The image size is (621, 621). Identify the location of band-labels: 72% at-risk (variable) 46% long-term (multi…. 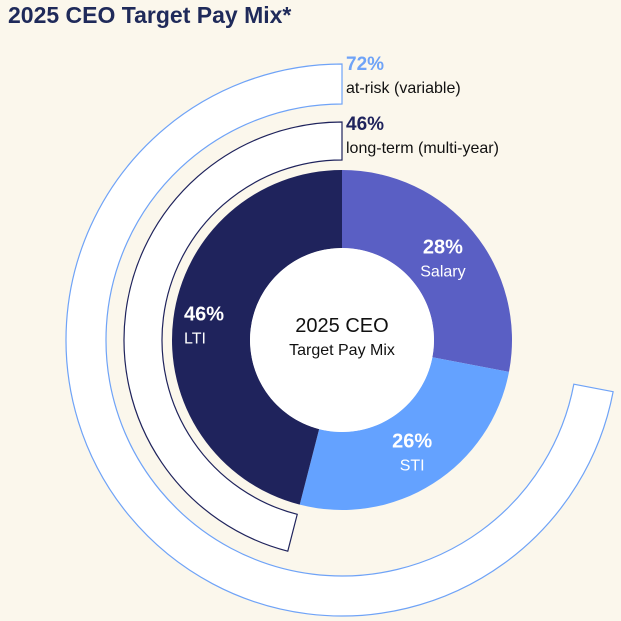
(422, 105).